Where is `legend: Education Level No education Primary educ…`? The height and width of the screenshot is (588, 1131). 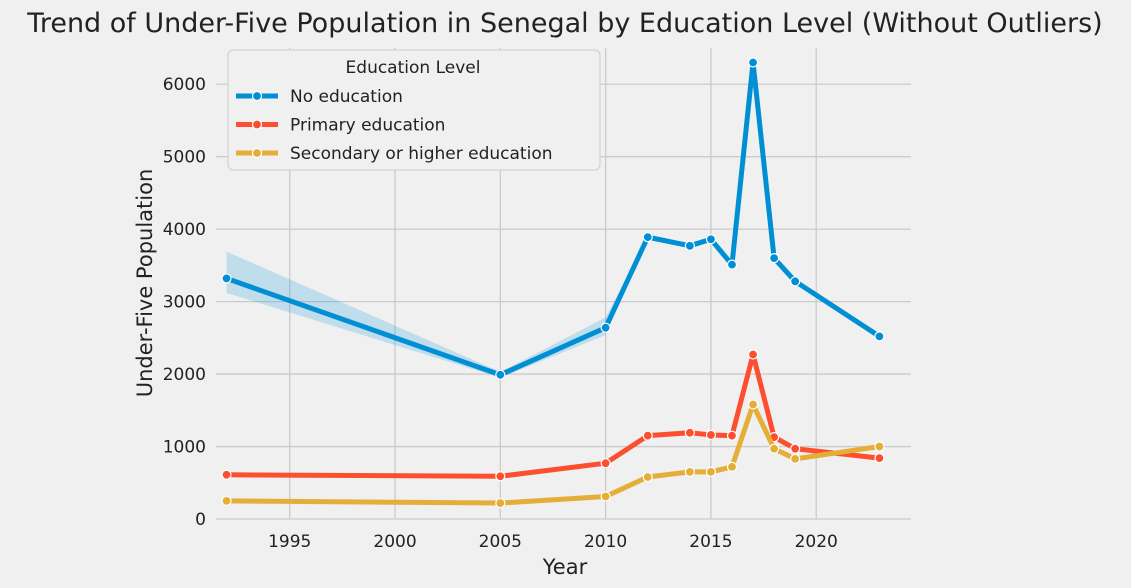
legend: Education Level No education Primary educ… is located at coordinates (414, 110).